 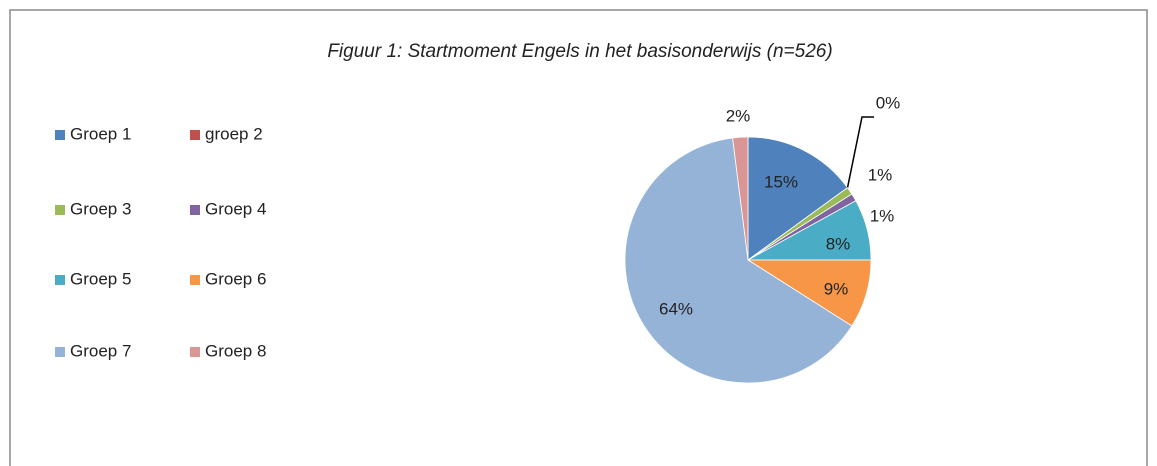 I want to click on data-label: 8%, so click(x=838, y=243).